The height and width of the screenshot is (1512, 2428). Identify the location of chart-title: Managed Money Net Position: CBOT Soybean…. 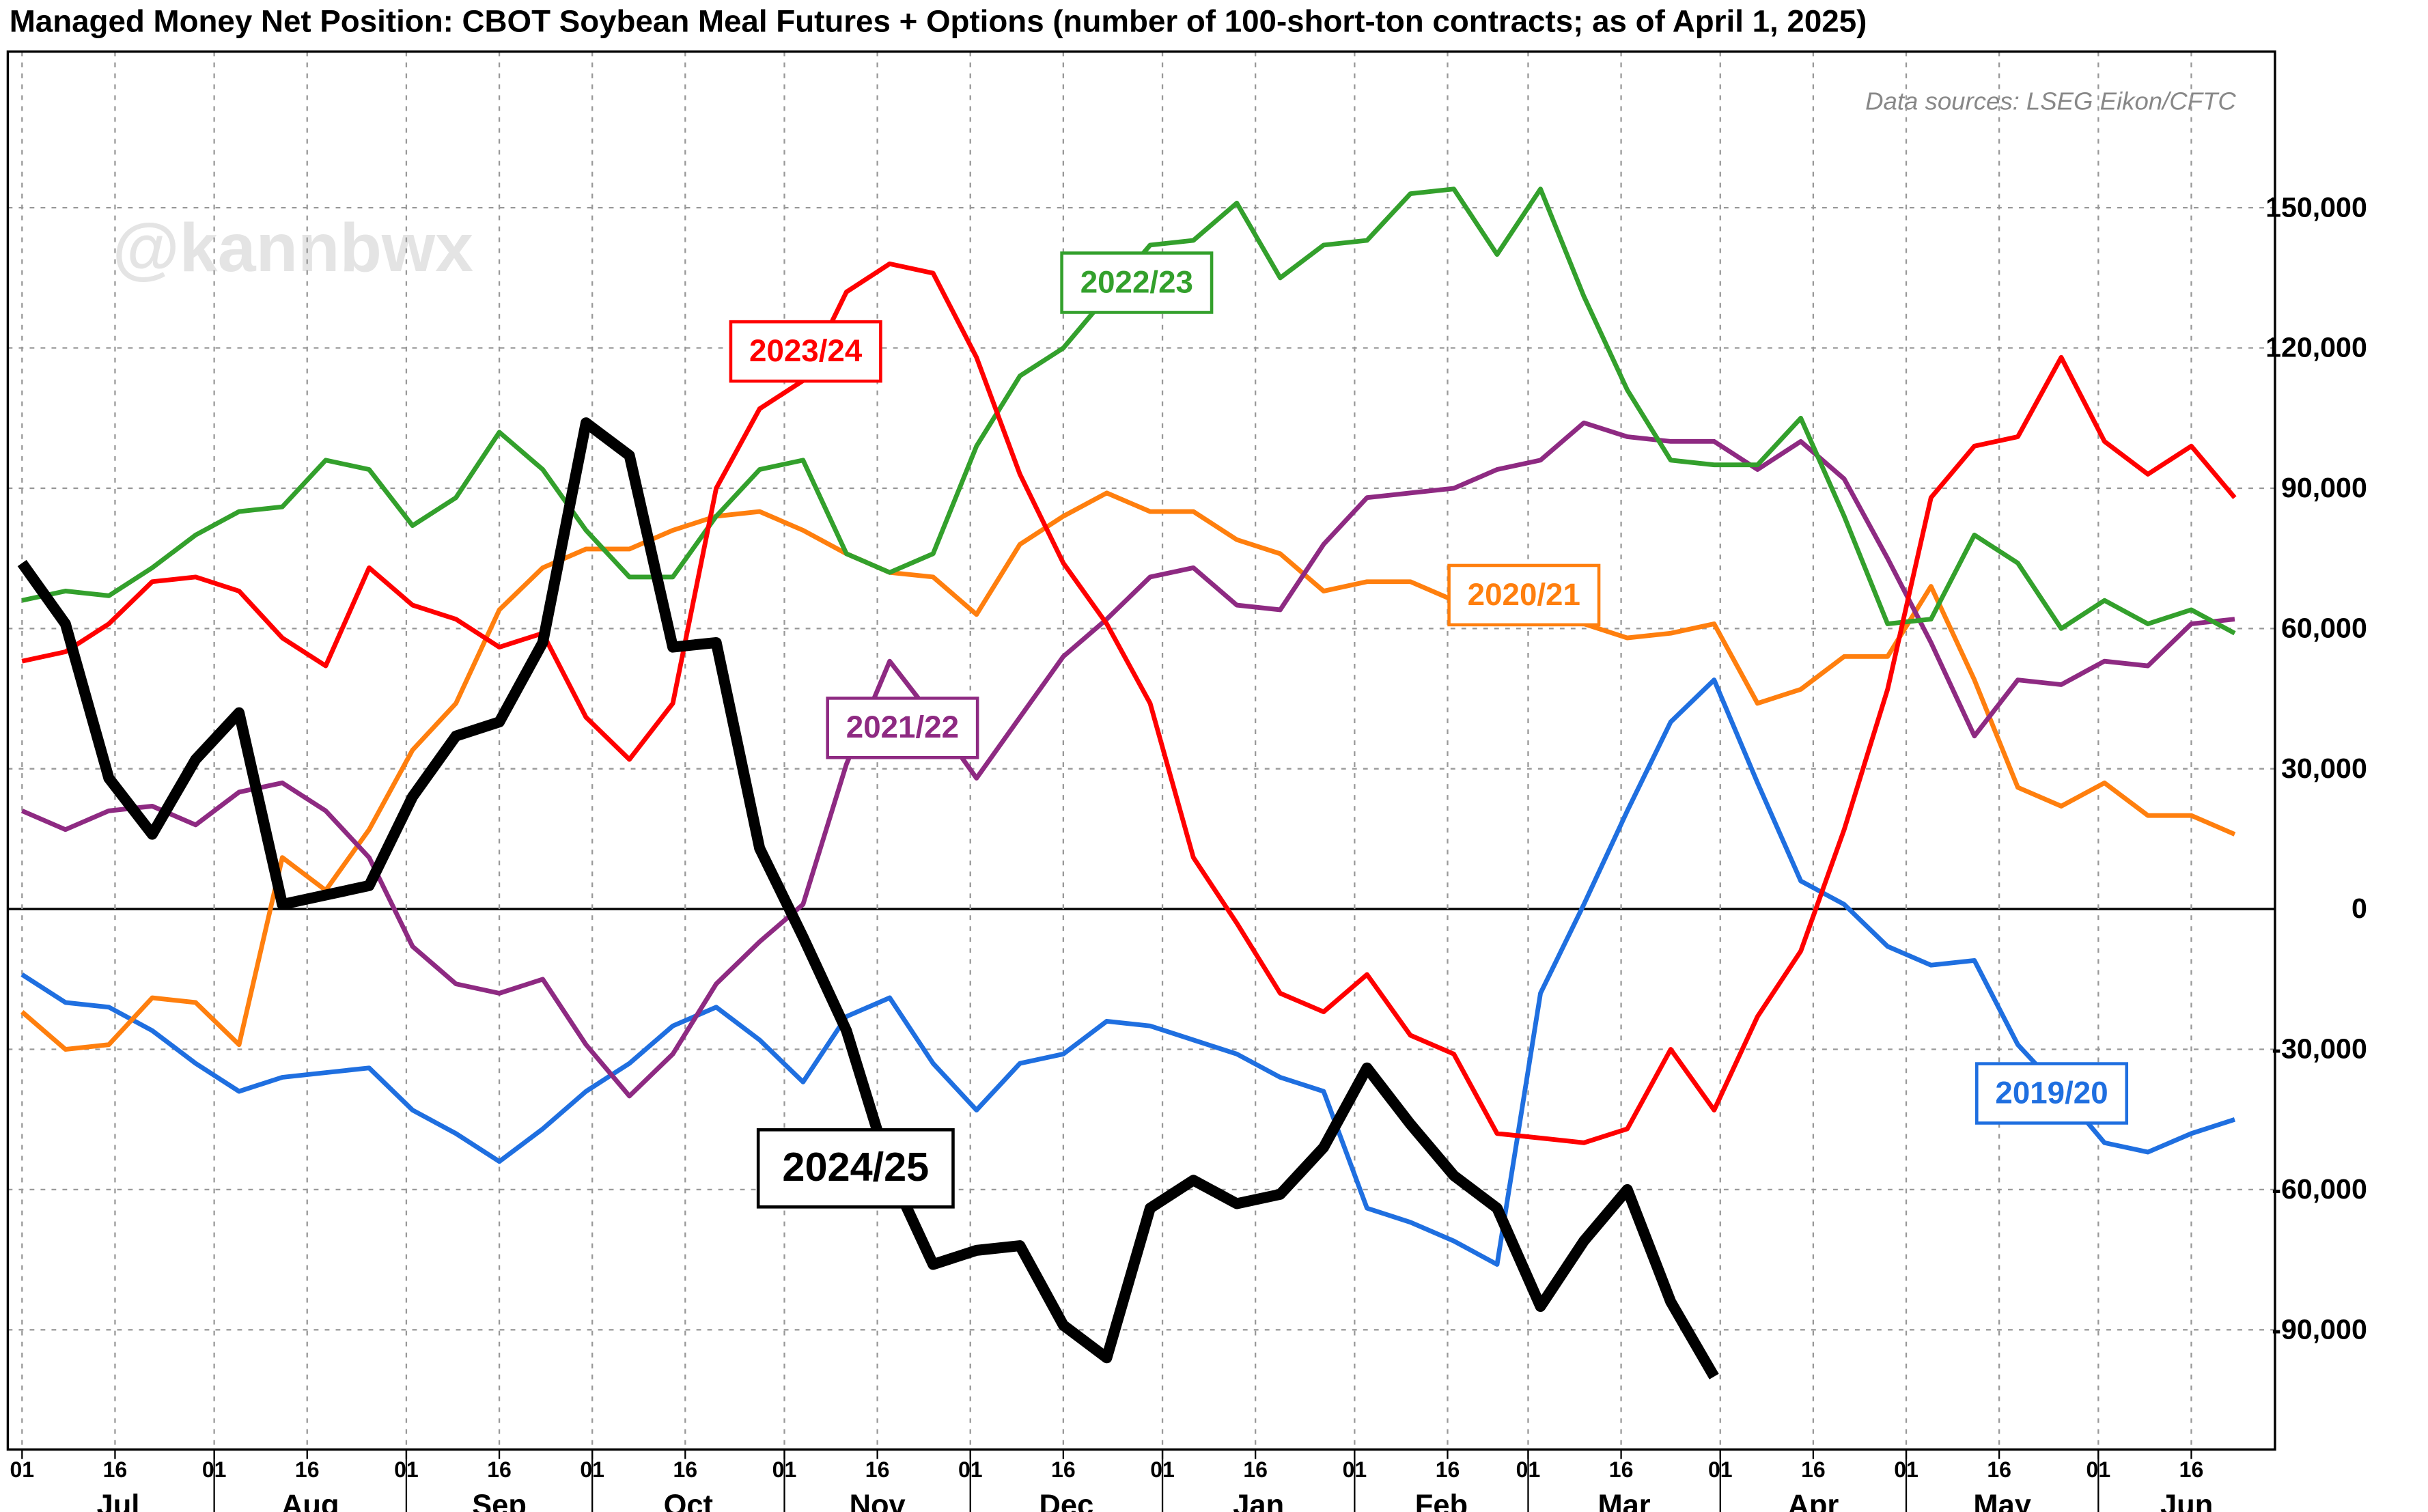
(938, 20).